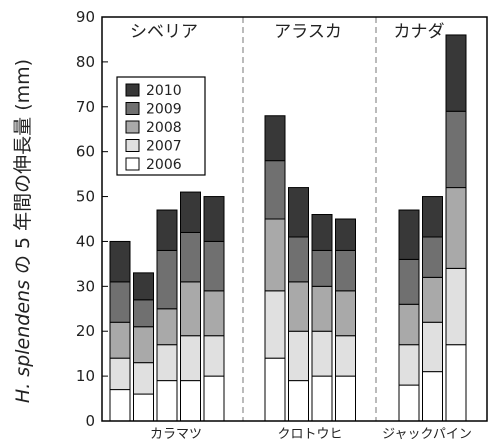  Describe the element at coordinates (85, 376) in the screenshot. I see `y-tick-label: 10` at that location.